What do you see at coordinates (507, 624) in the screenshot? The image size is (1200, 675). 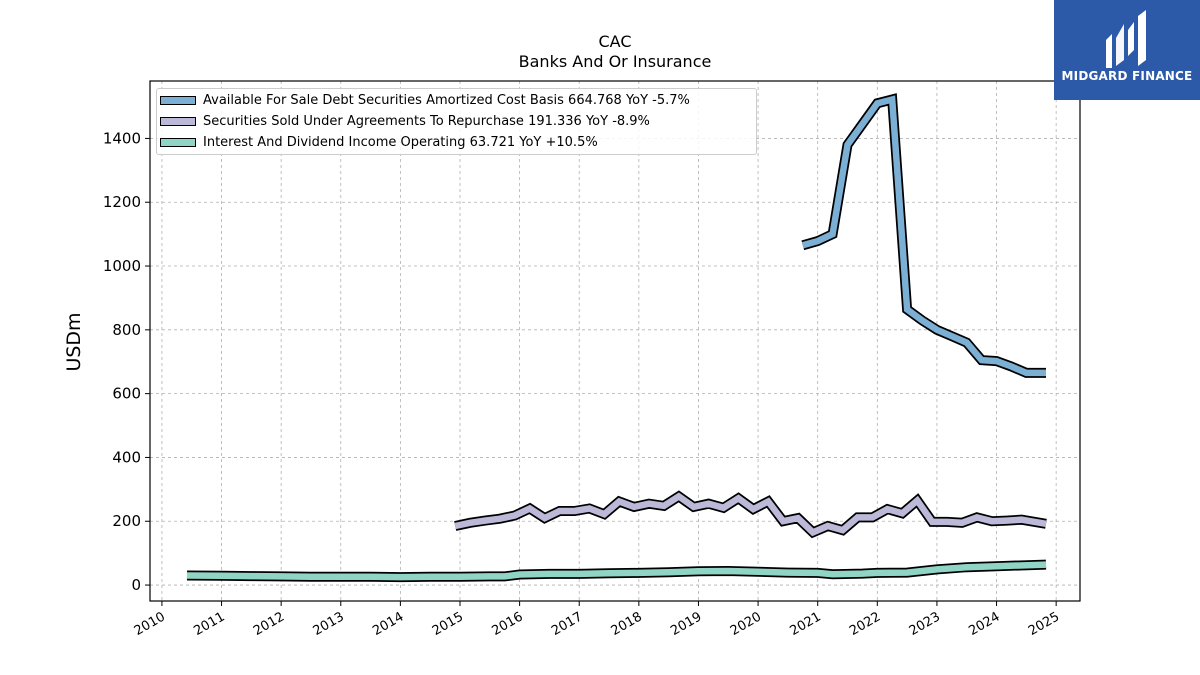 I see `x-tick-label: 2016` at bounding box center [507, 624].